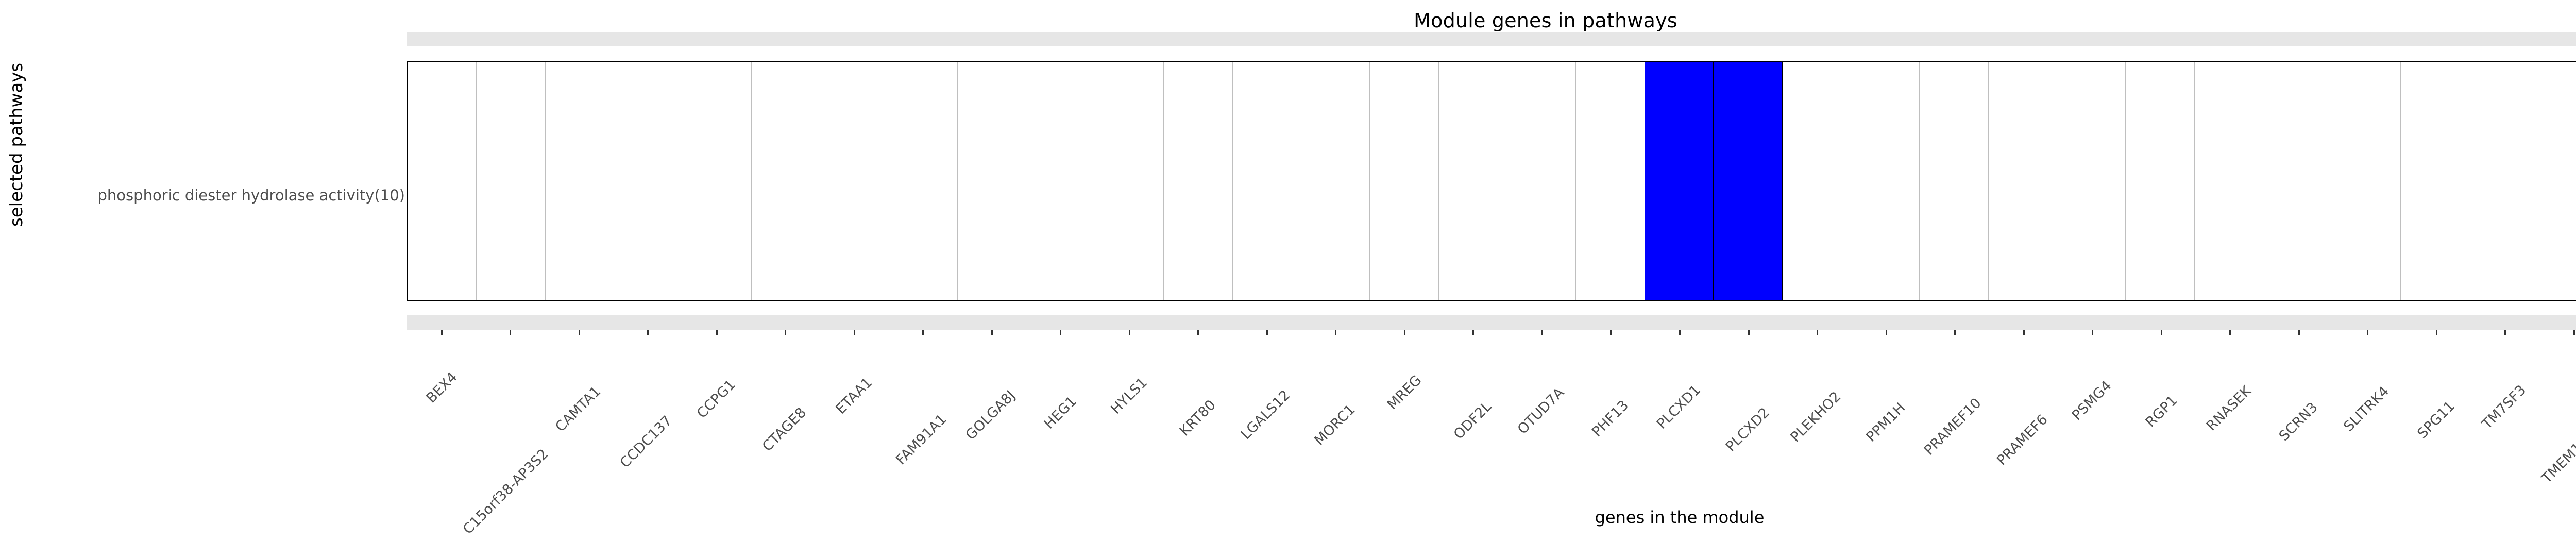 The width and height of the screenshot is (2576, 541). What do you see at coordinates (1953, 427) in the screenshot?
I see `x-tick-label-text: PRAMEF10` at bounding box center [1953, 427].